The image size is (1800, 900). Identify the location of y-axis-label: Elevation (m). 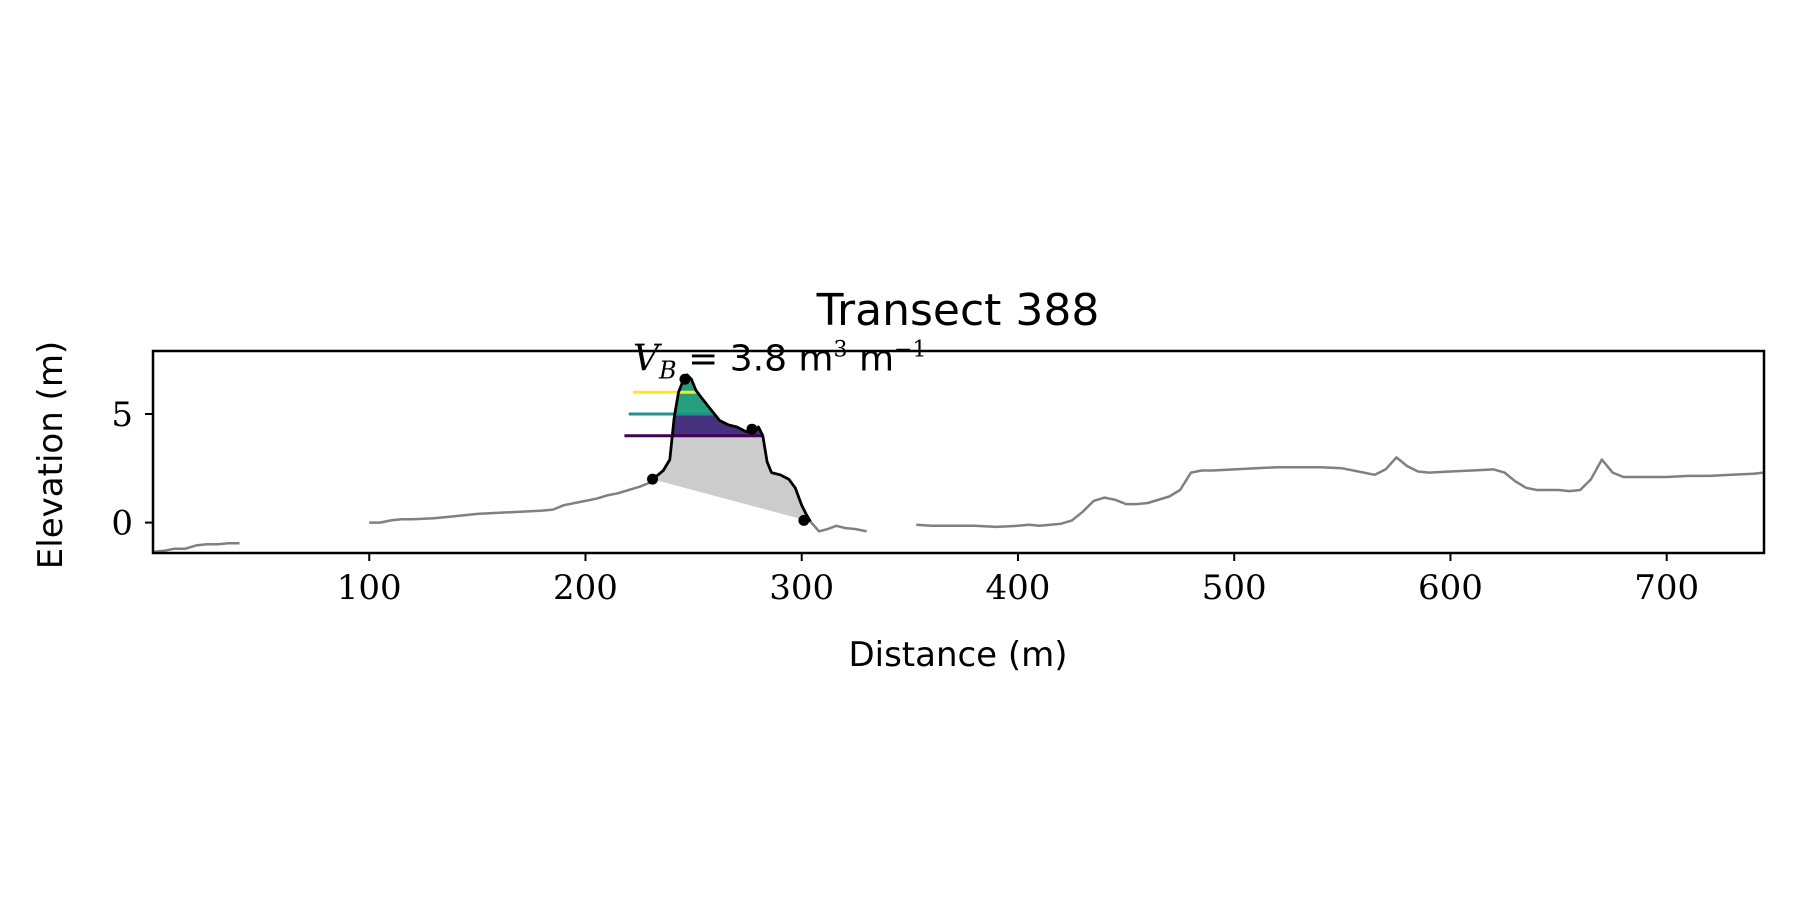
(51, 455).